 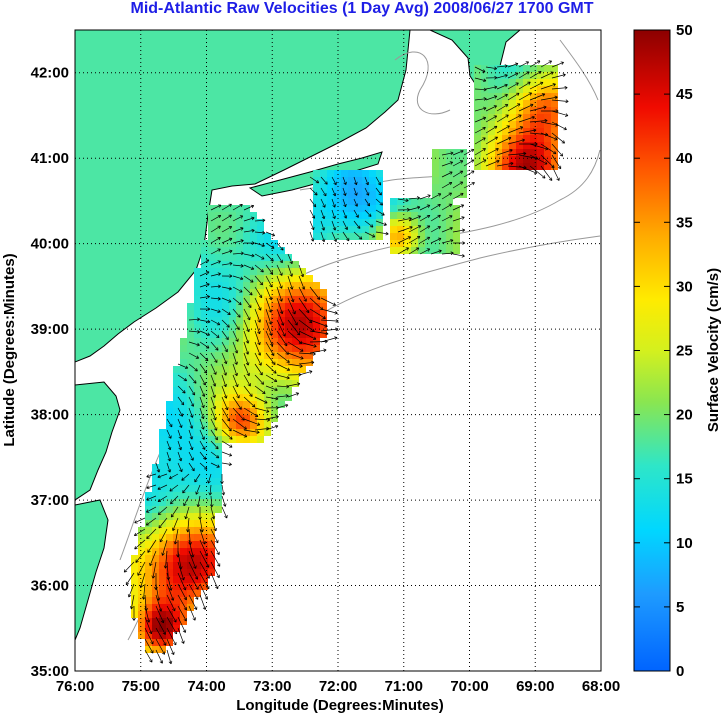 What do you see at coordinates (141, 686) in the screenshot?
I see `x-tick-label: 75:00` at bounding box center [141, 686].